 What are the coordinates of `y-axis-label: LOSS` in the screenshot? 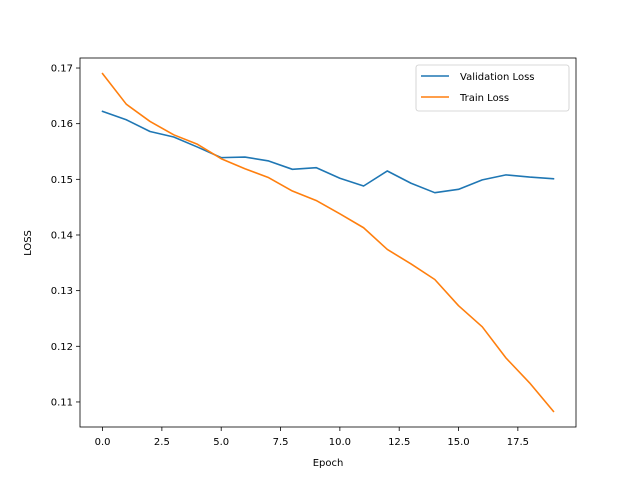 It's located at (28, 243).